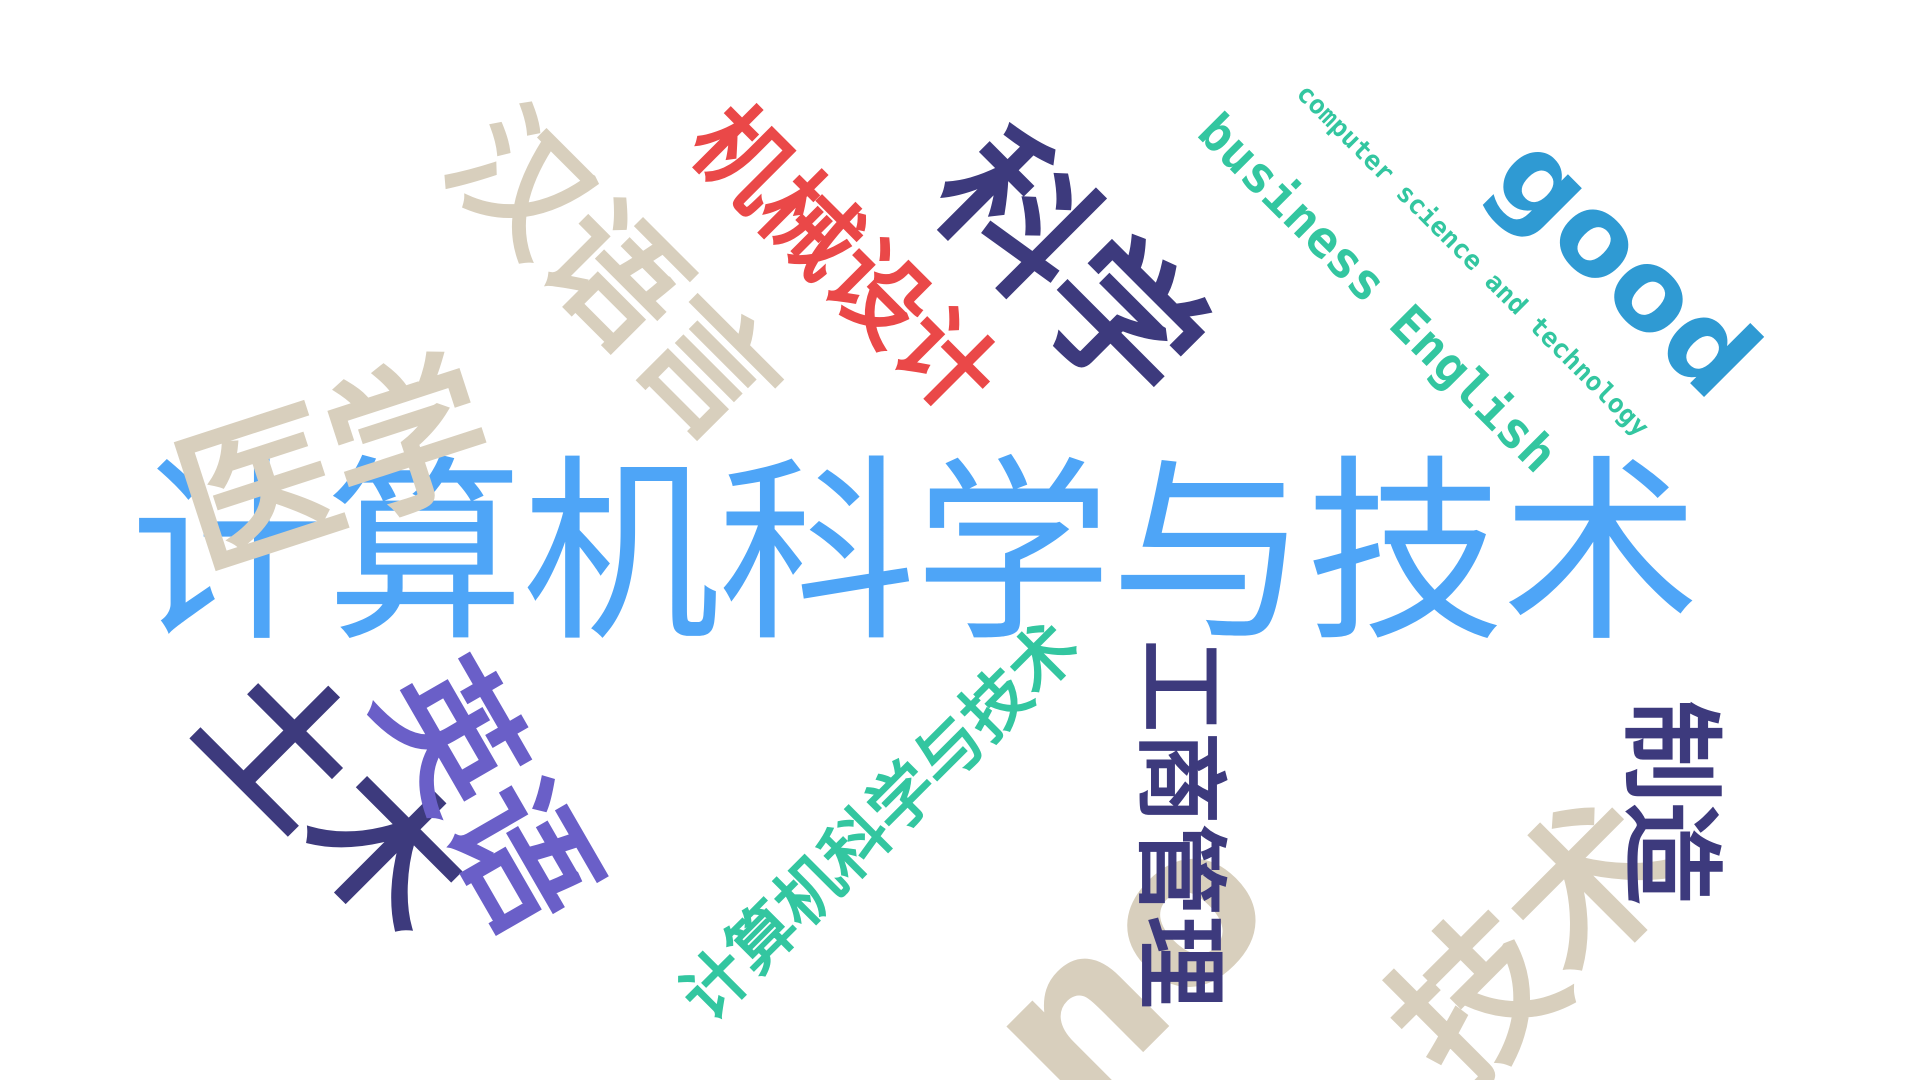 The width and height of the screenshot is (1920, 1080). Describe the element at coordinates (1179, 824) in the screenshot. I see `word-business-admin: 工商管理` at that location.